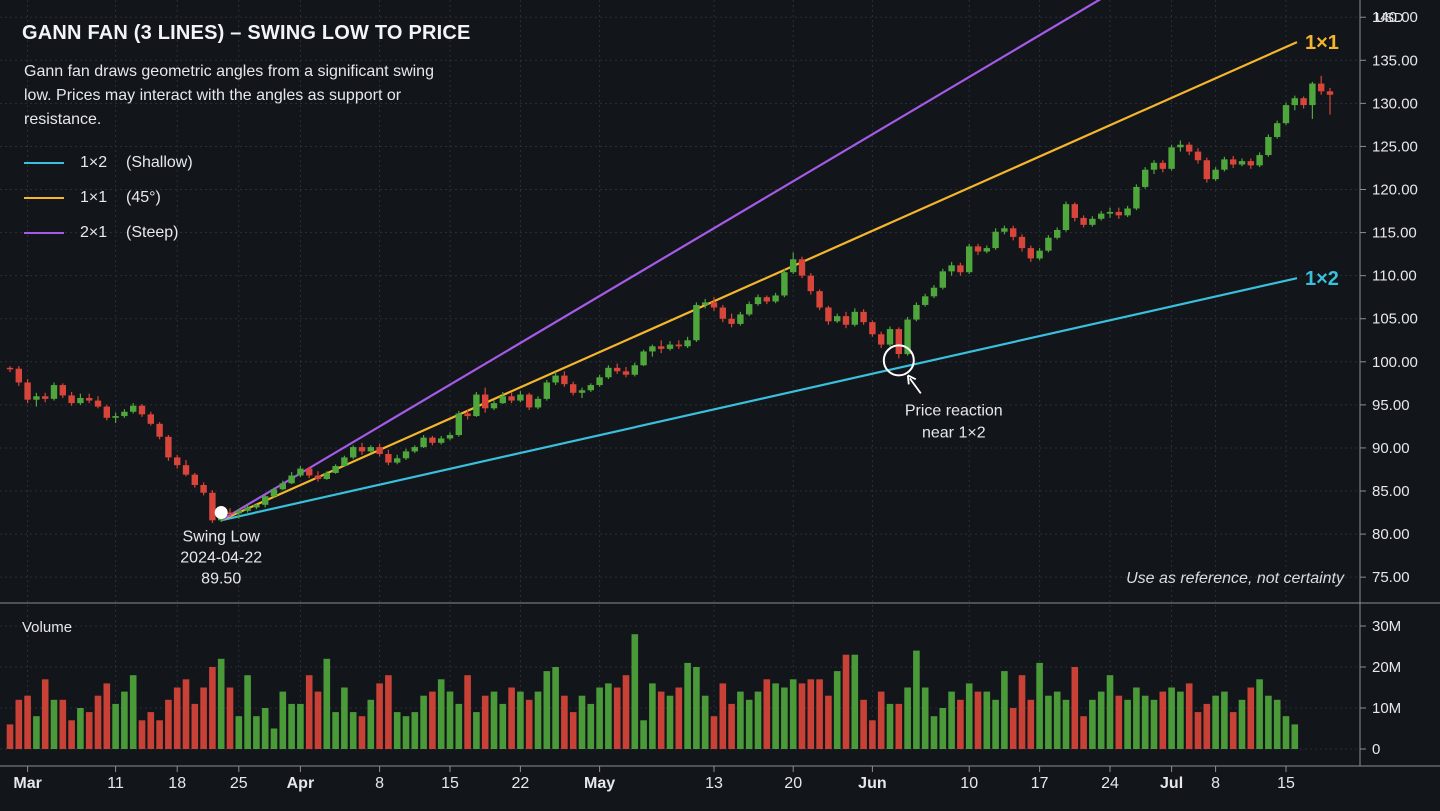 The height and width of the screenshot is (811, 1440). I want to click on reaction-arrow-shaft, so click(915, 385).